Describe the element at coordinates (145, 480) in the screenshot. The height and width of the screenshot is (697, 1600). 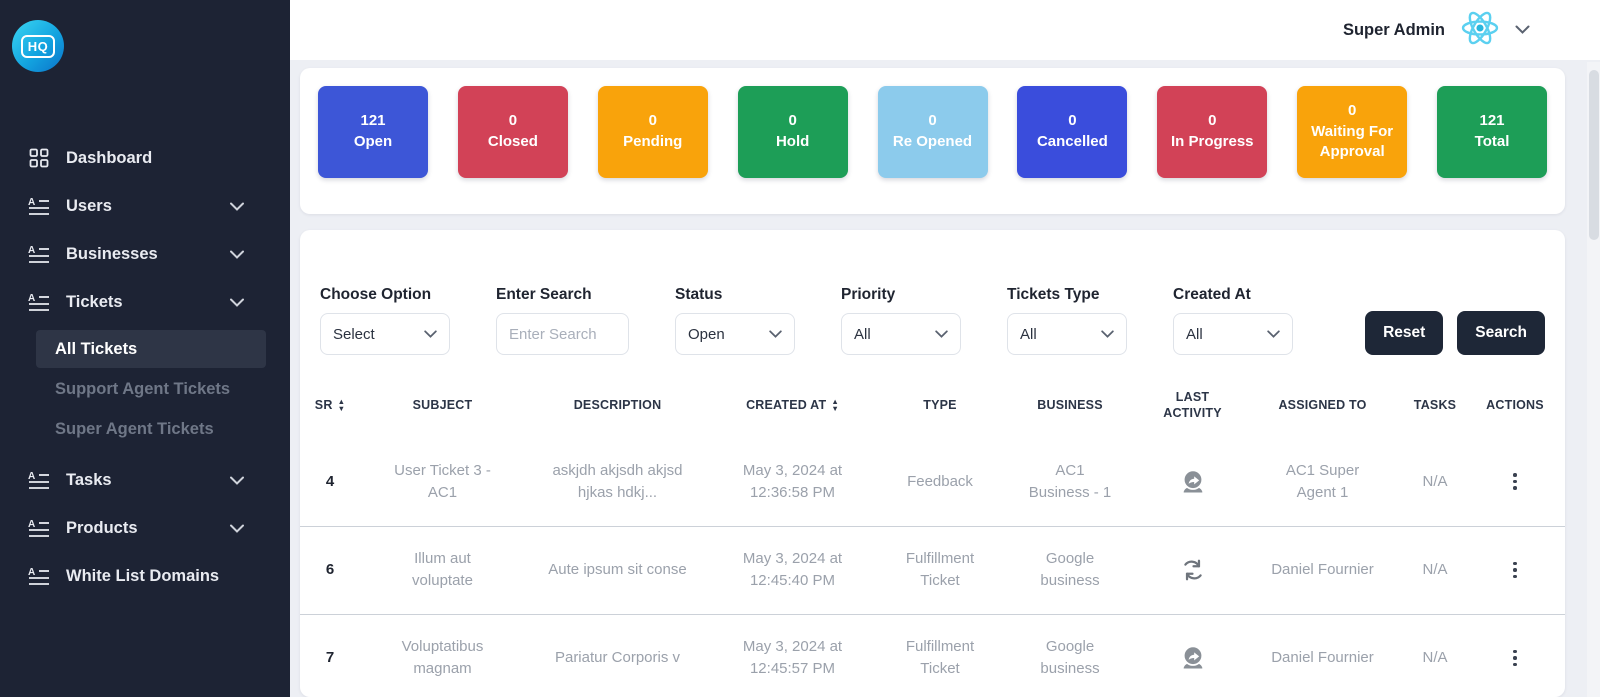
I see `sidebar-item-tasks: A Tasks` at that location.